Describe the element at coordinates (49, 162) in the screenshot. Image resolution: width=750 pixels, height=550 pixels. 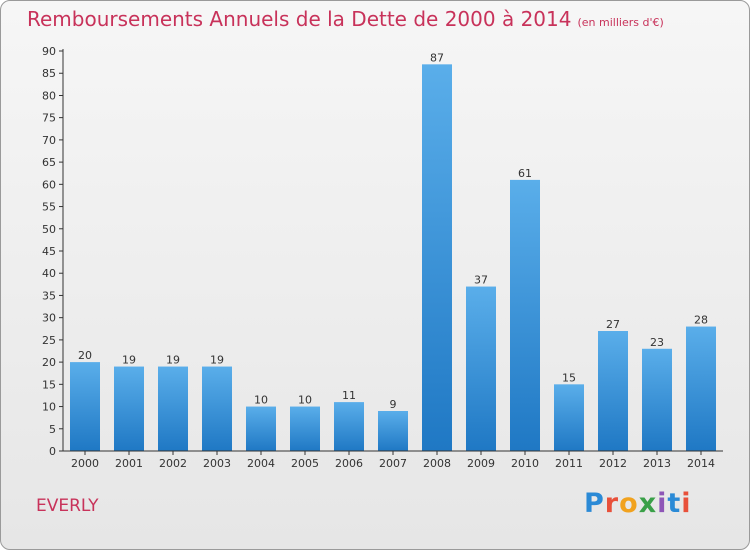
I see `y-tick-label: 65` at that location.